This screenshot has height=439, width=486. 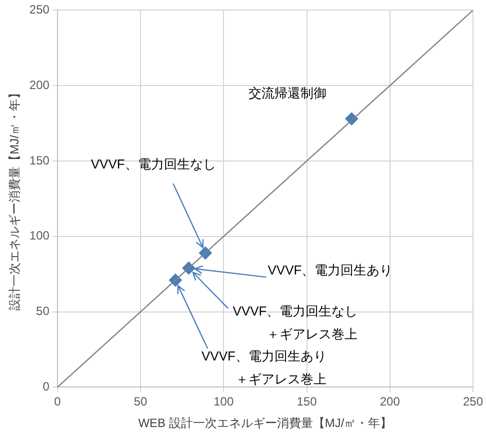 What do you see at coordinates (15, 198) in the screenshot?
I see `y-axis-title: 設計一次エネルギー消費量【MJ/㎡・年】` at bounding box center [15, 198].